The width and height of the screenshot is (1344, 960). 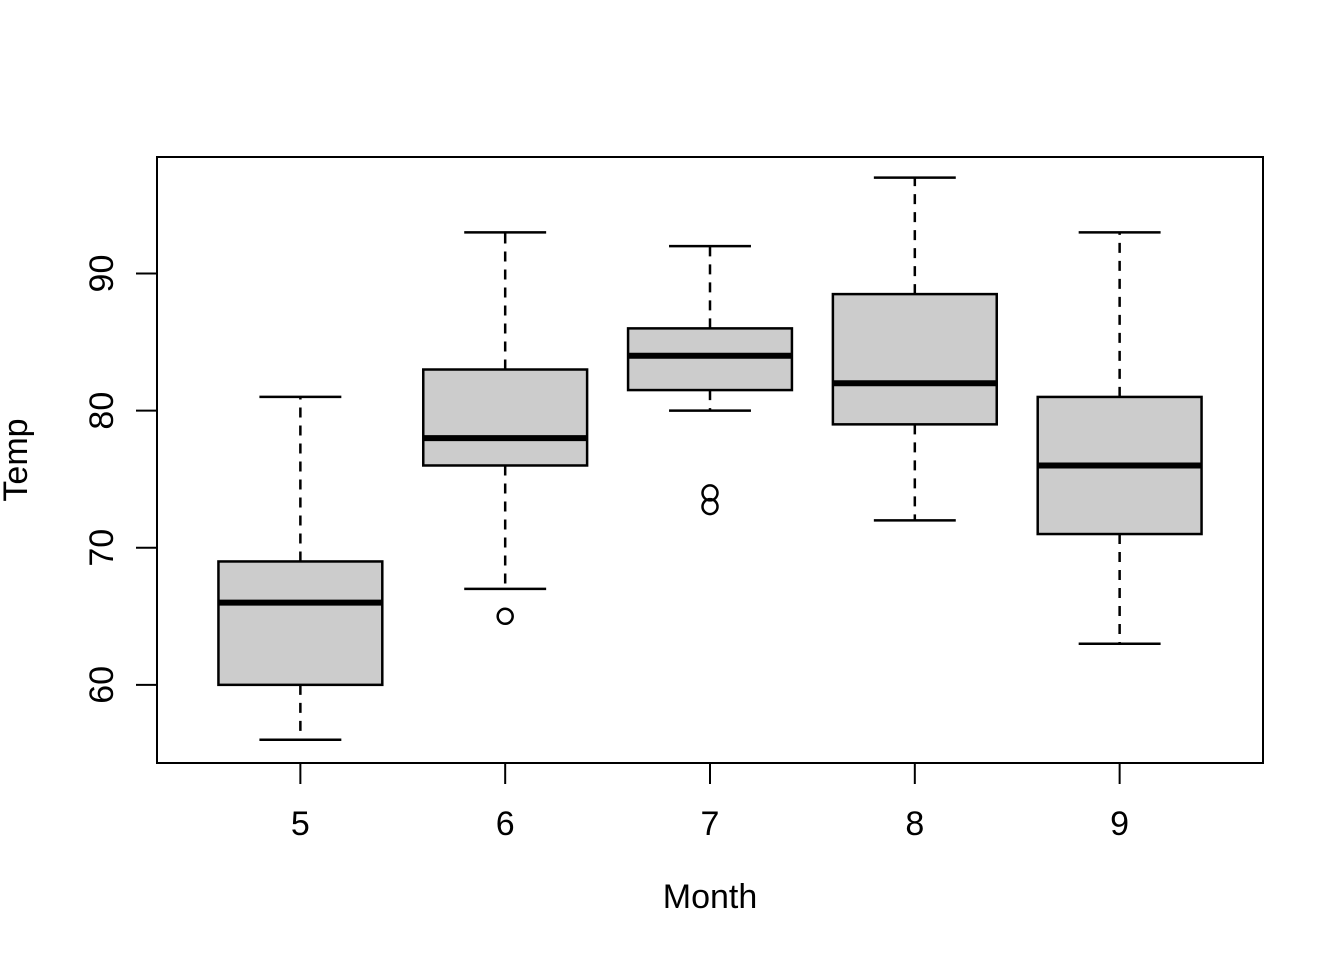 I want to click on y-axis-title: Temp, so click(x=17, y=459).